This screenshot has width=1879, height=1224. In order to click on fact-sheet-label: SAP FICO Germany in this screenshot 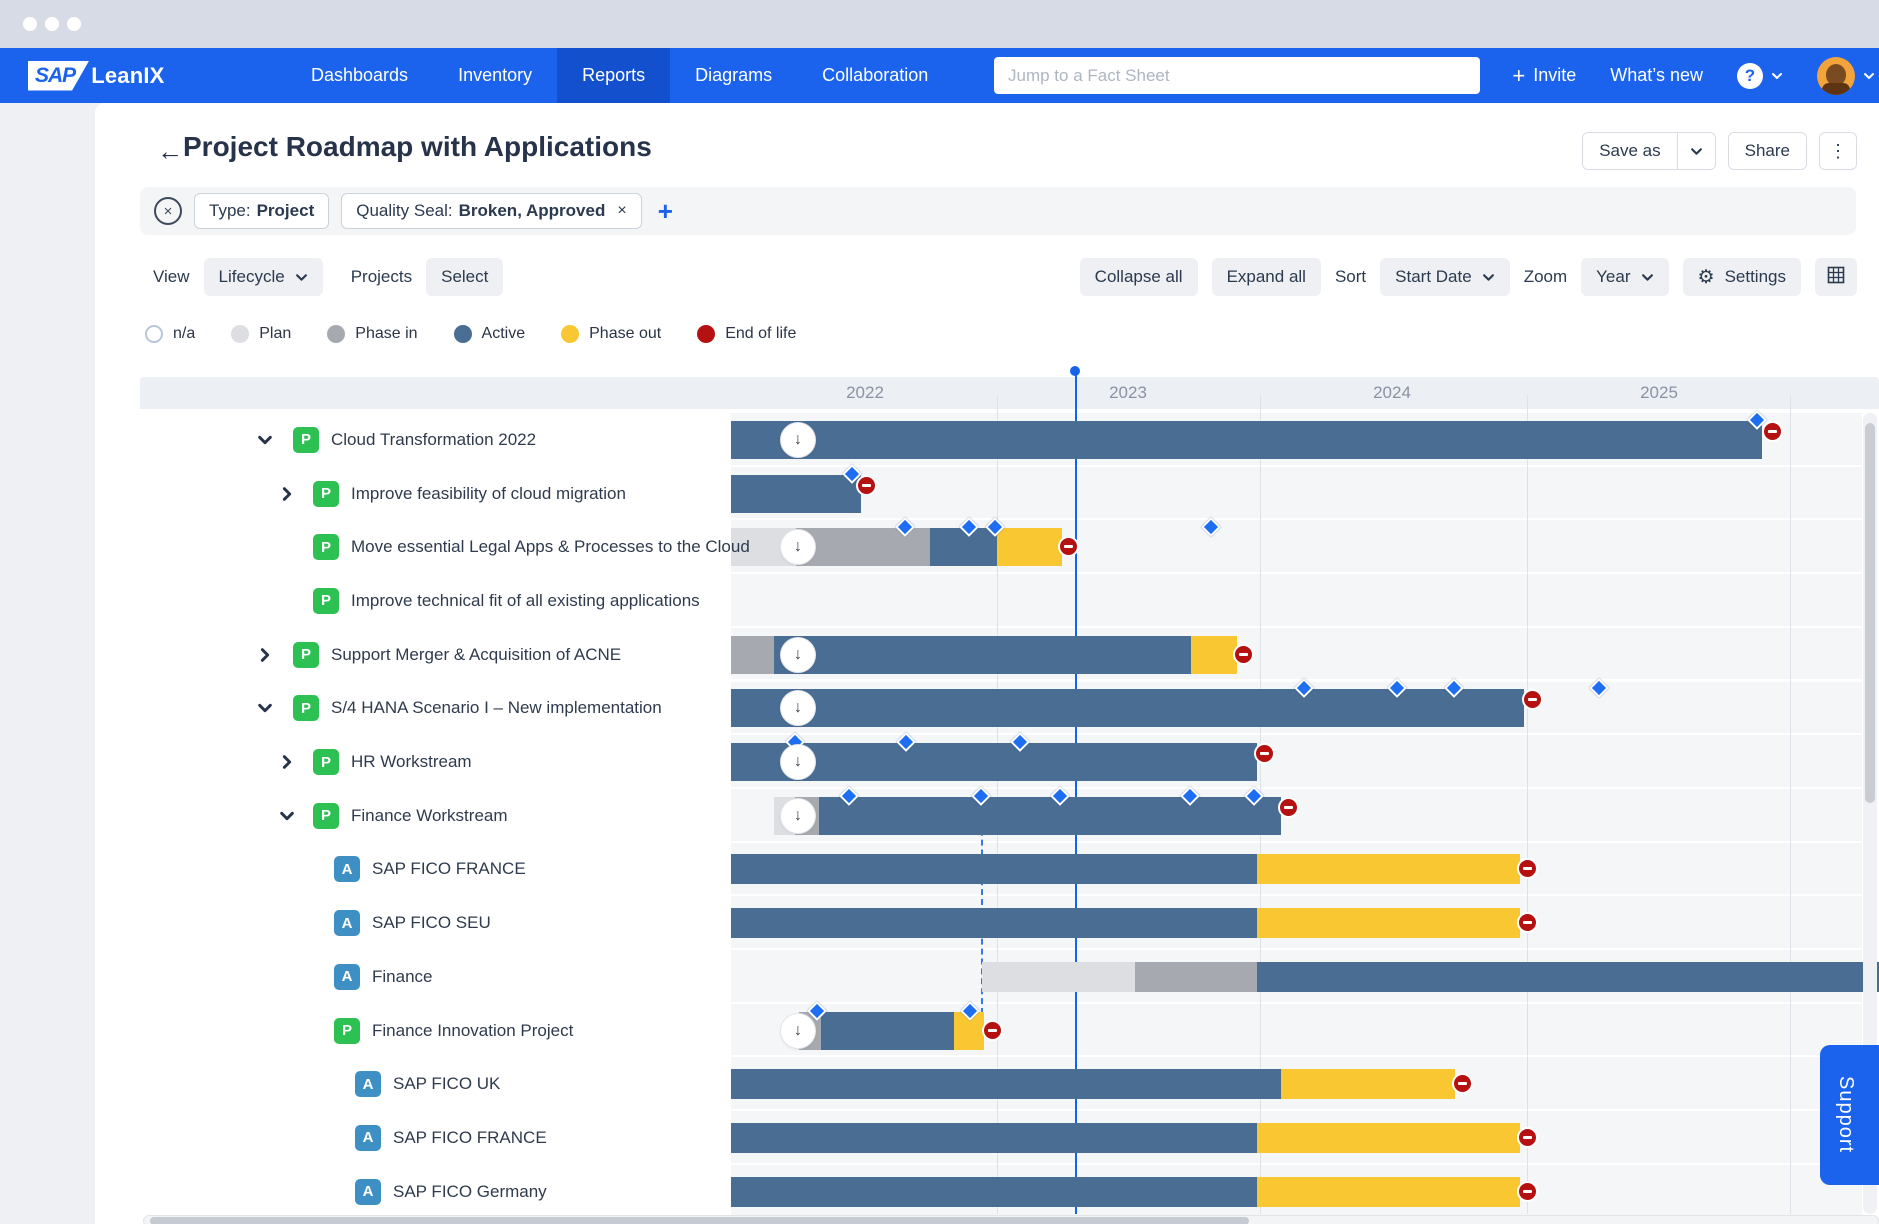, I will do `click(470, 1191)`.